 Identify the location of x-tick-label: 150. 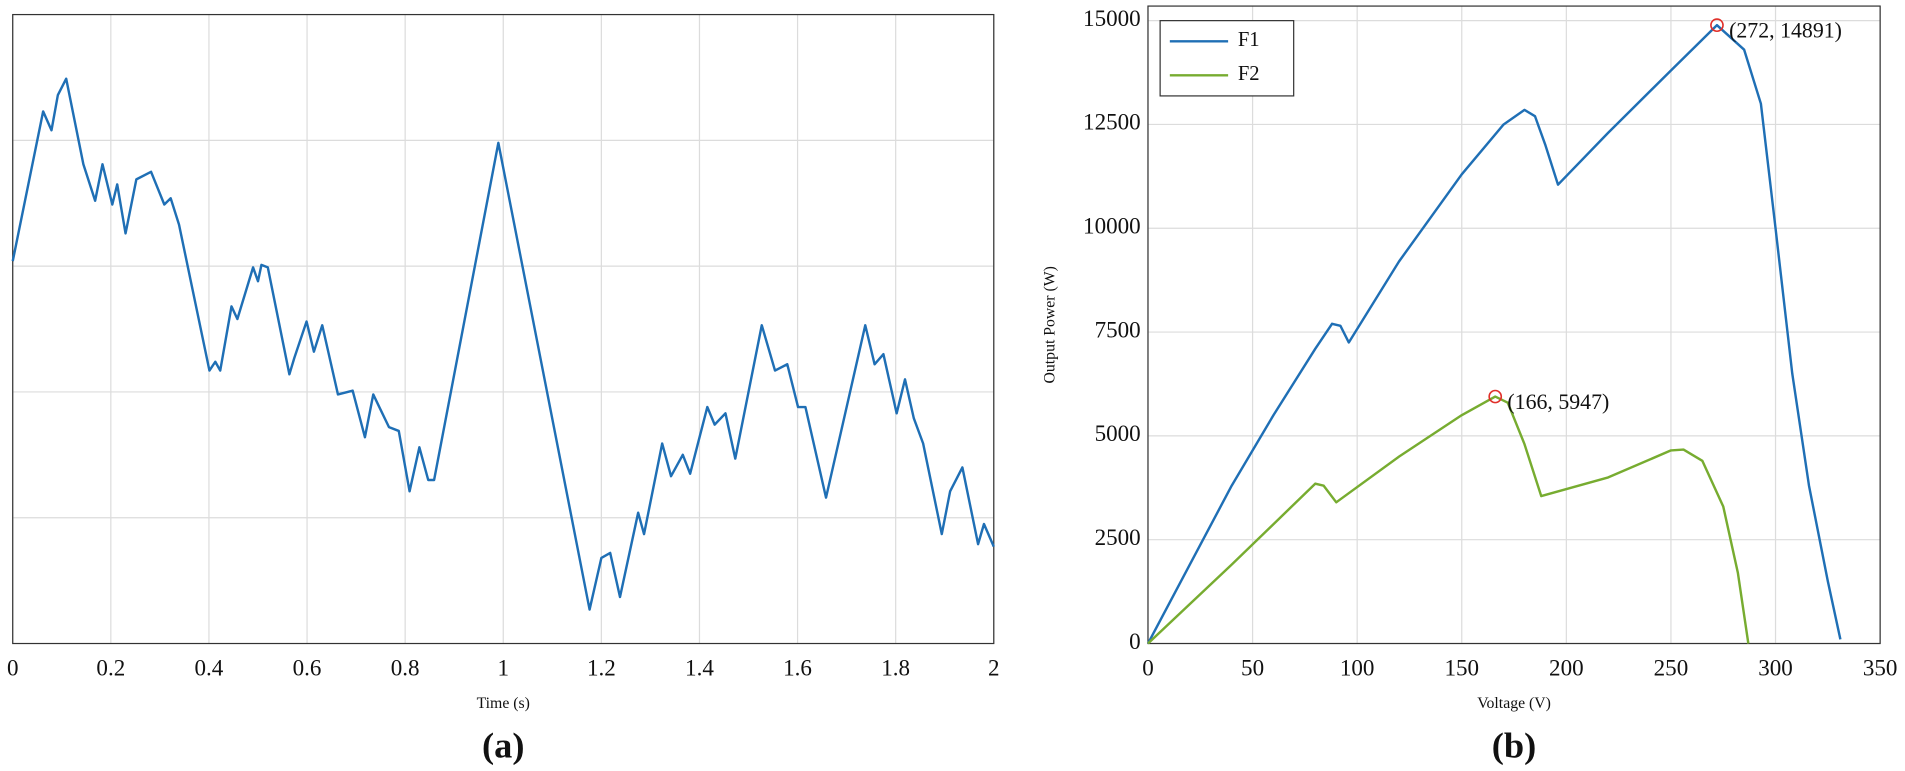
(1461, 668).